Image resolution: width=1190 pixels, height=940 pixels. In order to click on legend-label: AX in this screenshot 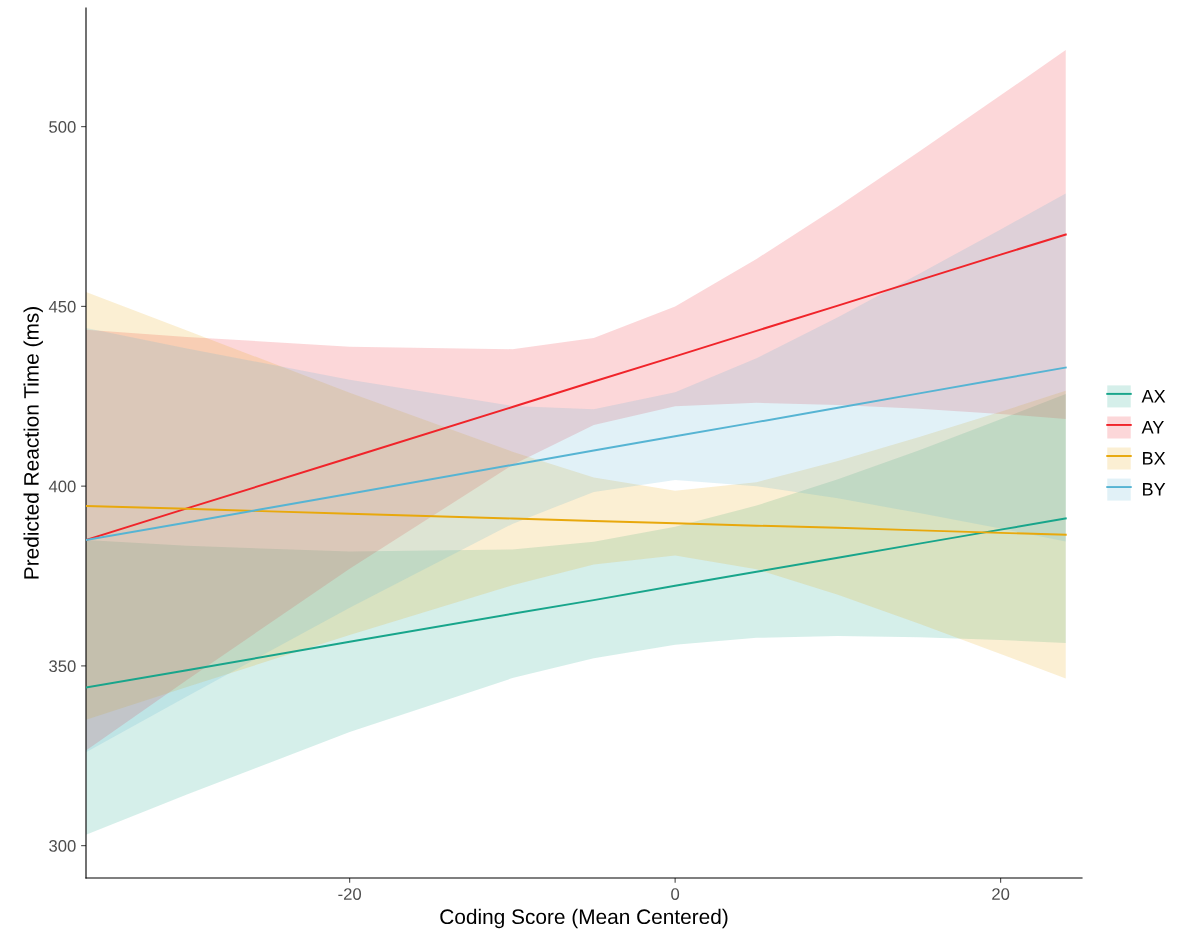, I will do `click(1153, 396)`.